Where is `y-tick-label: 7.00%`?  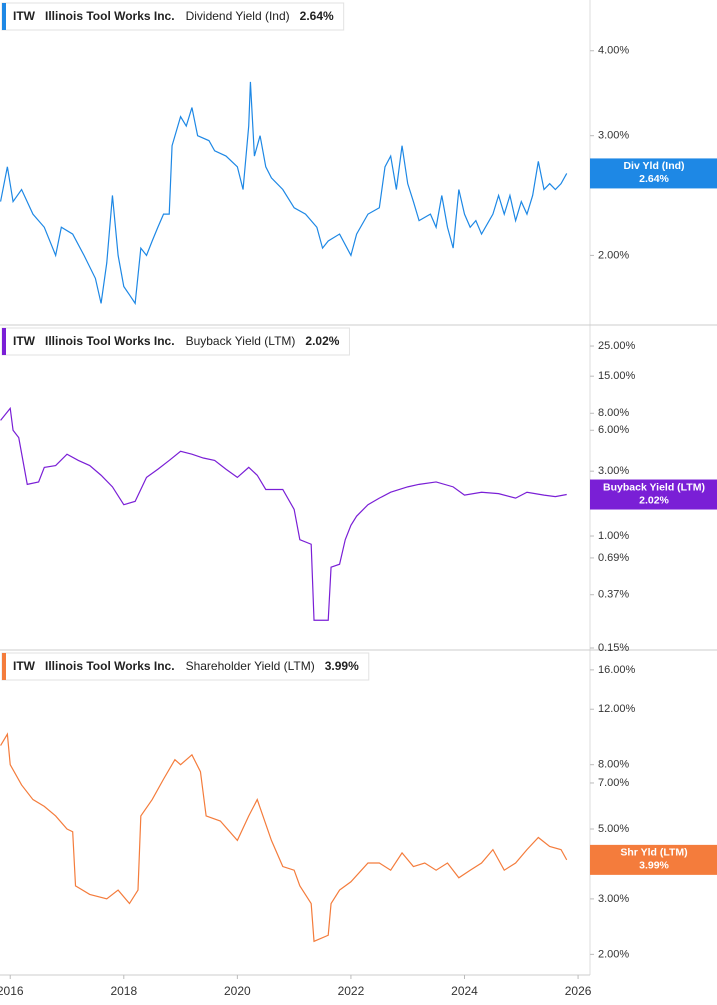
y-tick-label: 7.00% is located at coordinates (613, 783).